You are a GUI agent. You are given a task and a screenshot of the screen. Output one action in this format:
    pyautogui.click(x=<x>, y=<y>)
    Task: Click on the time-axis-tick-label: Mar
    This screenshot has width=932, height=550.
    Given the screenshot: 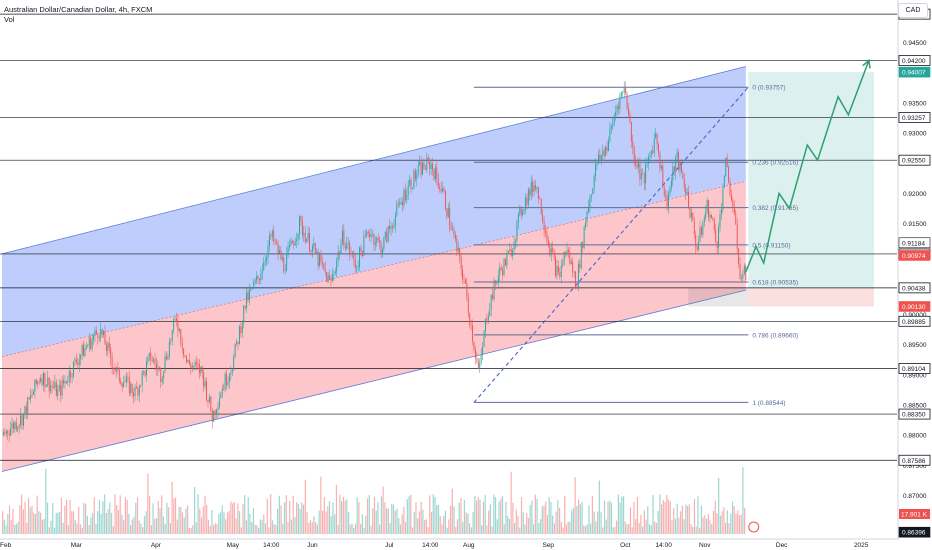 What is the action you would take?
    pyautogui.click(x=77, y=545)
    